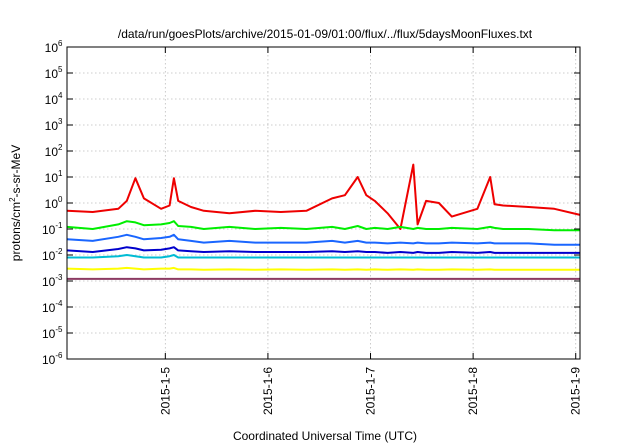 The height and width of the screenshot is (448, 640). Describe the element at coordinates (268, 391) in the screenshot. I see `x-tick-label: 2015-1-6` at that location.